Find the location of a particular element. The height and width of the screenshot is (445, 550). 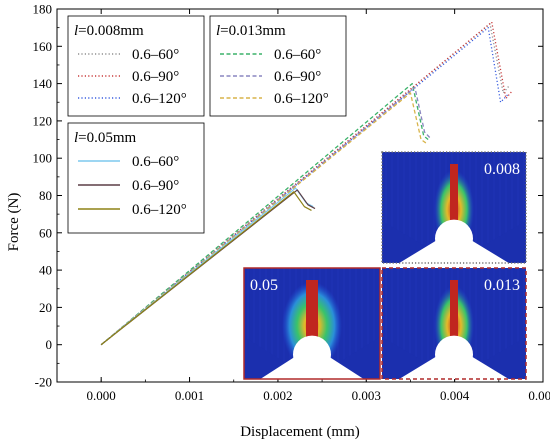

inset-image-2: 0.013 is located at coordinates (454, 323).